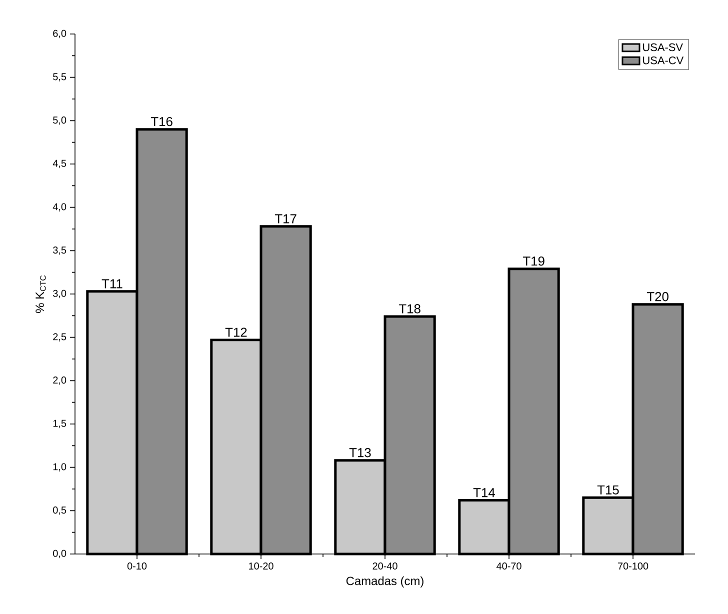  I want to click on y-tick-label: 1,5, so click(59, 424).